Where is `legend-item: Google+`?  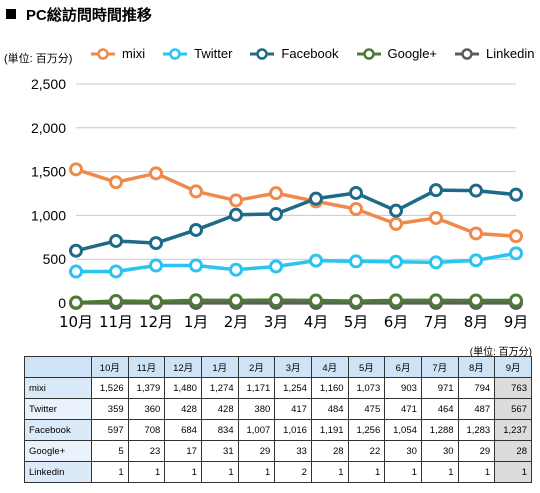
legend-item: Google+ is located at coordinates (397, 53).